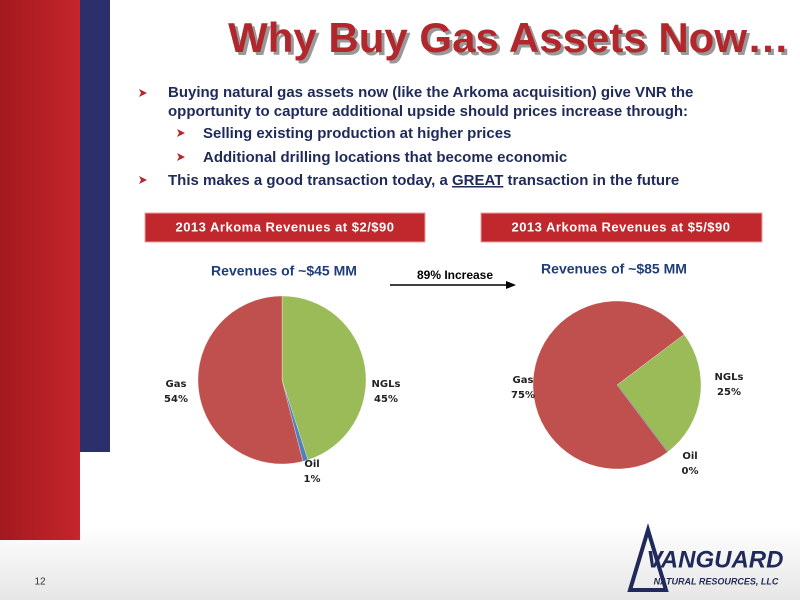 This screenshot has height=605, width=800. I want to click on text: transaction in the future, so click(591, 180).